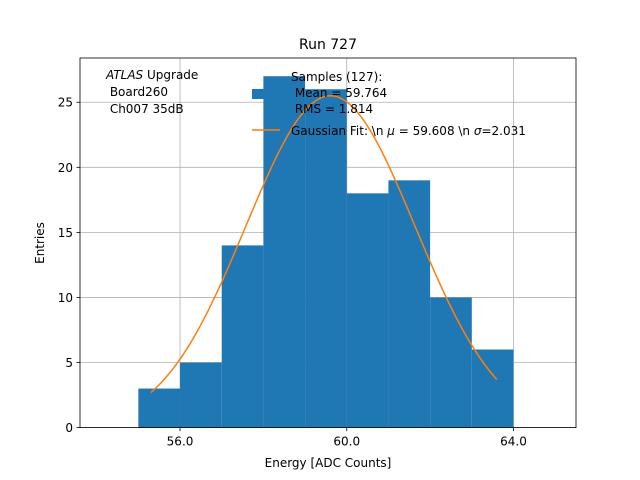 Image resolution: width=640 pixels, height=480 pixels. Describe the element at coordinates (65, 298) in the screenshot. I see `y-tick-label: 10` at that location.